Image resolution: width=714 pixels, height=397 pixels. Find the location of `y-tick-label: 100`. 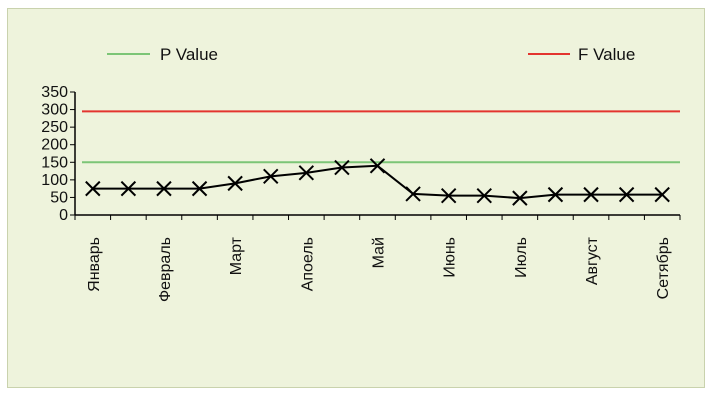

y-tick-label: 100 is located at coordinates (54, 180).